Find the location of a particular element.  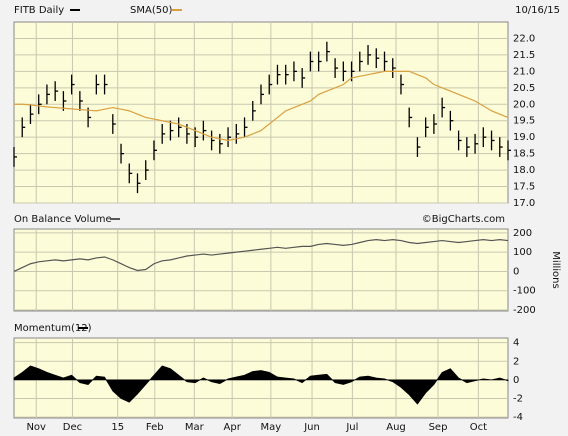

x-tick-label: Sep is located at coordinates (438, 427).